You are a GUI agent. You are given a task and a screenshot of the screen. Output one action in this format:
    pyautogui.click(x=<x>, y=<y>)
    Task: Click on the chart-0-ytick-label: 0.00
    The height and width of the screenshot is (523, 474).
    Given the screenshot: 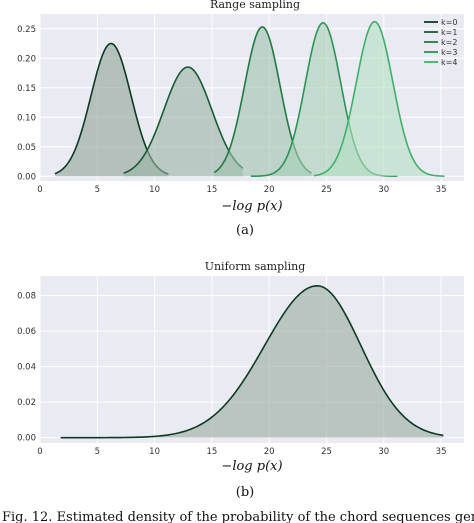 What is the action you would take?
    pyautogui.click(x=26, y=177)
    